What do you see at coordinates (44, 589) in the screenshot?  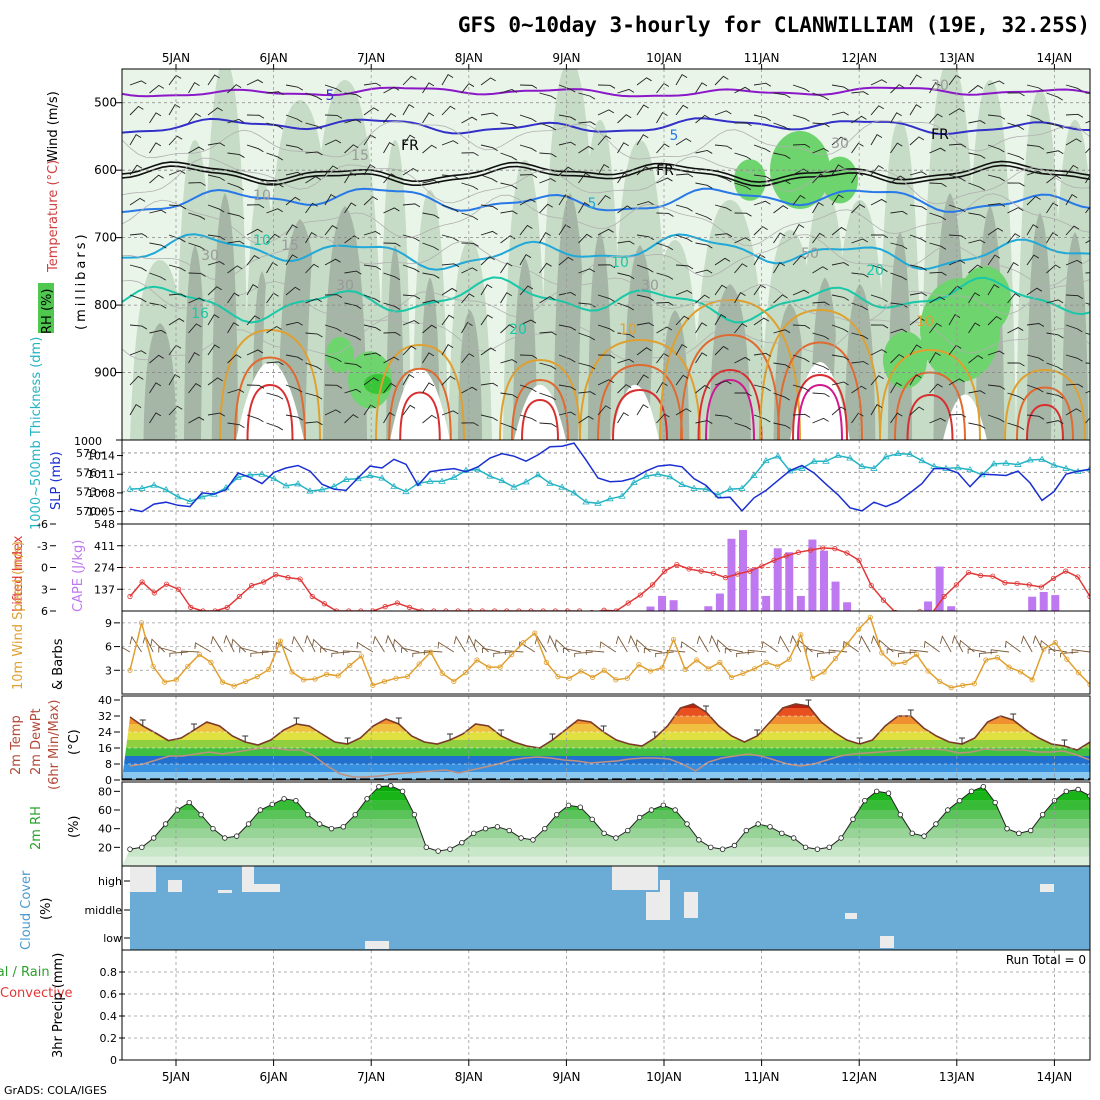 I see `axis-tick: 3` at bounding box center [44, 589].